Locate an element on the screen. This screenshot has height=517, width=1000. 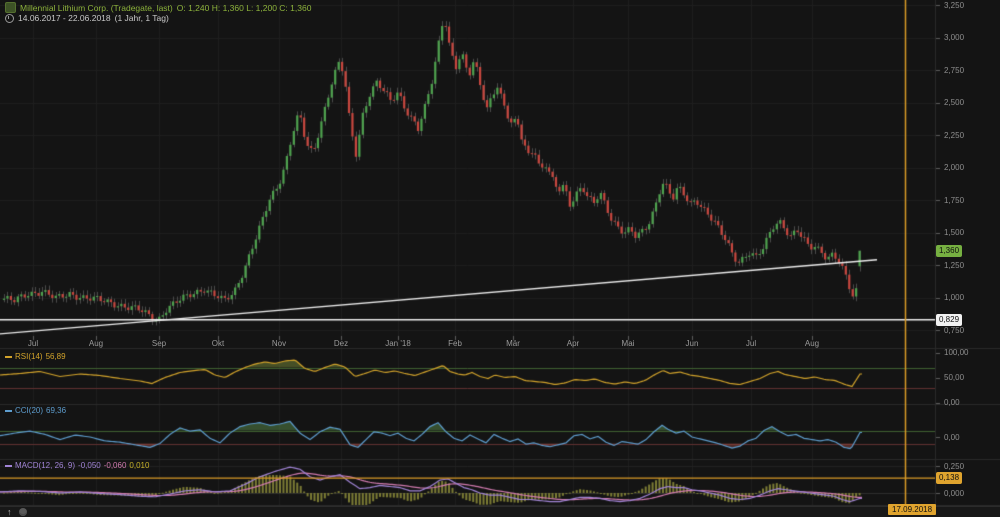
rsi-value: 56,89 is located at coordinates (55, 356).